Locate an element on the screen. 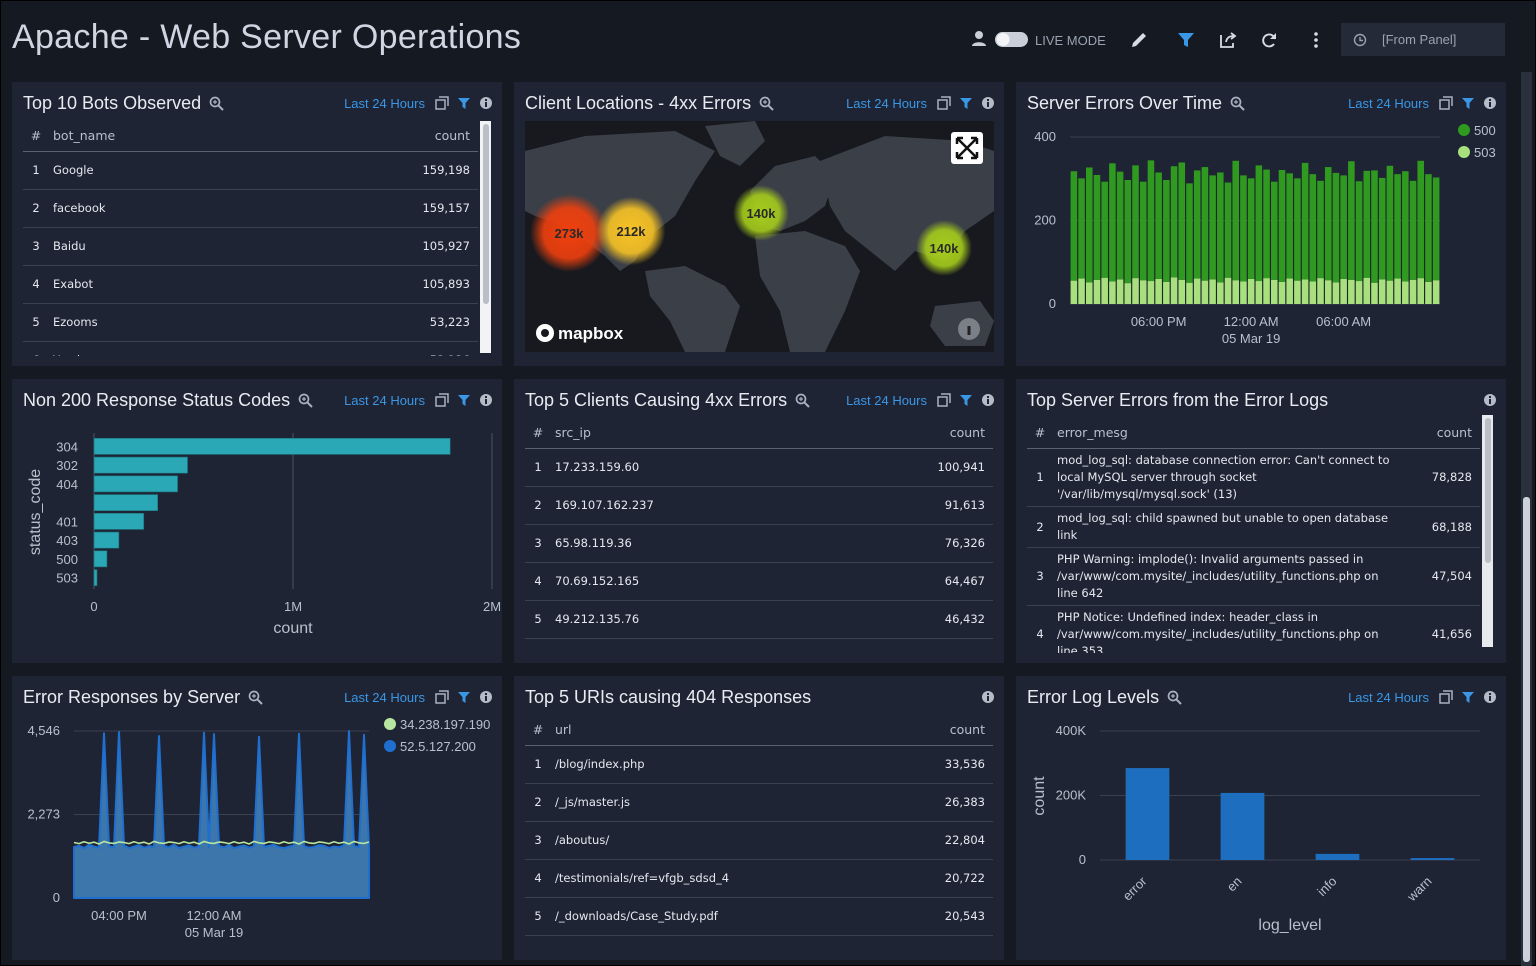 The width and height of the screenshot is (1536, 966). table-row: 2 facebook 159,157 is located at coordinates (250, 208).